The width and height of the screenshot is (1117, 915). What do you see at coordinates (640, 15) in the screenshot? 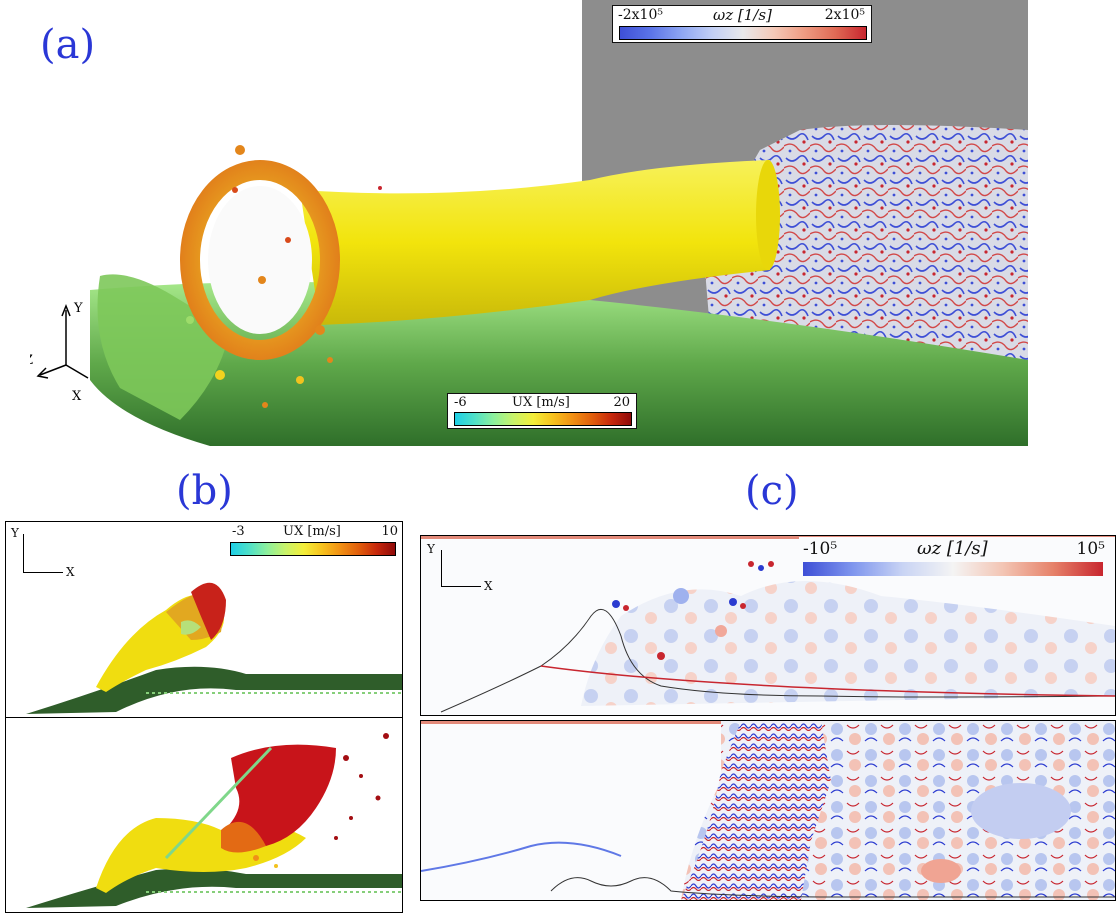
I see `colorbar-a-vort-min: -2x10⁵` at bounding box center [640, 15].